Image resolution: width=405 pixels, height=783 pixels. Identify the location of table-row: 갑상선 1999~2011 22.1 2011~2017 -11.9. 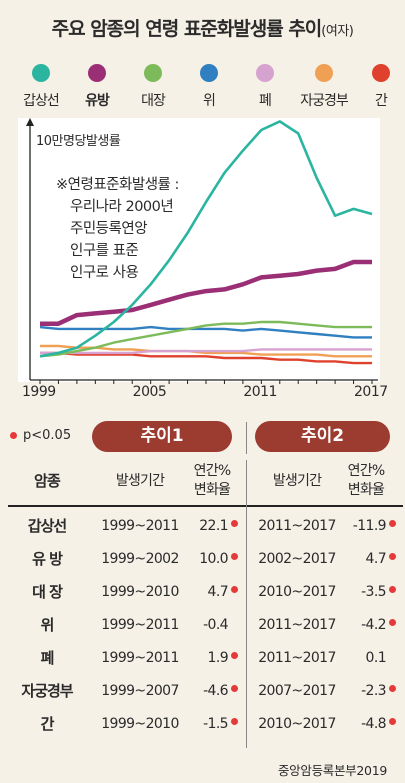
(202, 526).